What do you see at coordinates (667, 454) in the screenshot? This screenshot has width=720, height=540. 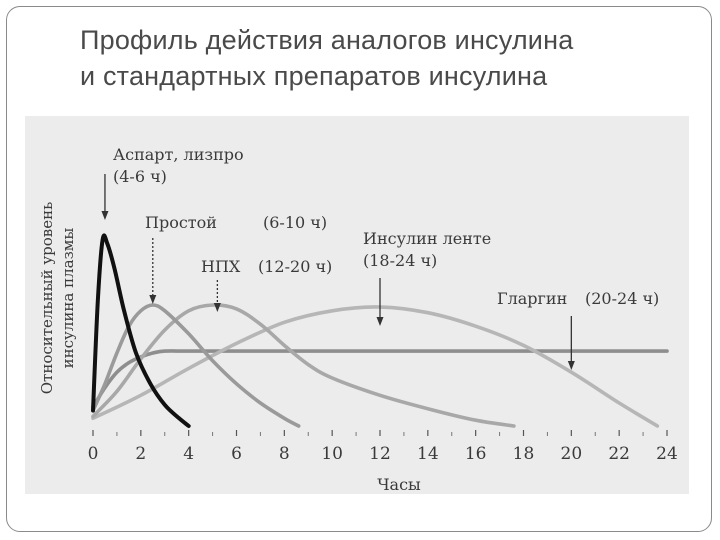 I see `x-tick-label: 24` at bounding box center [667, 454].